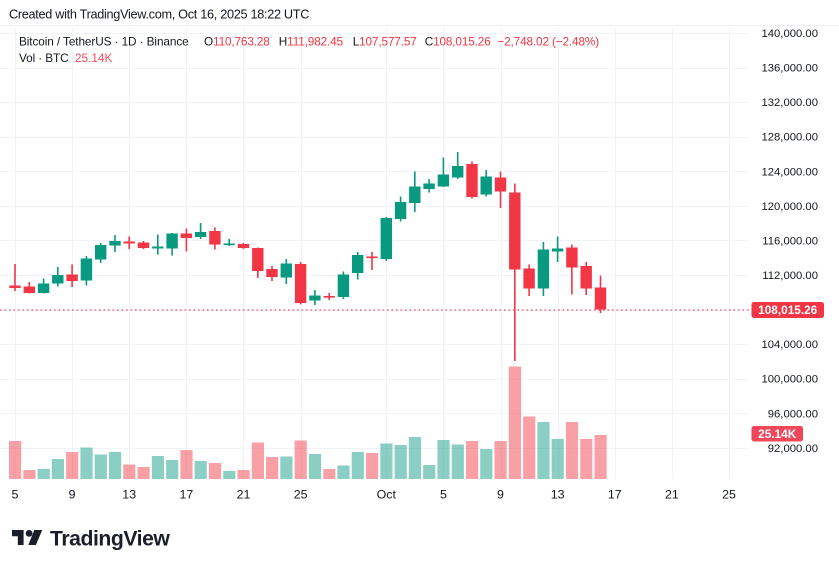  Describe the element at coordinates (789, 34) in the screenshot. I see `svg-text: 140,000.00` at that location.